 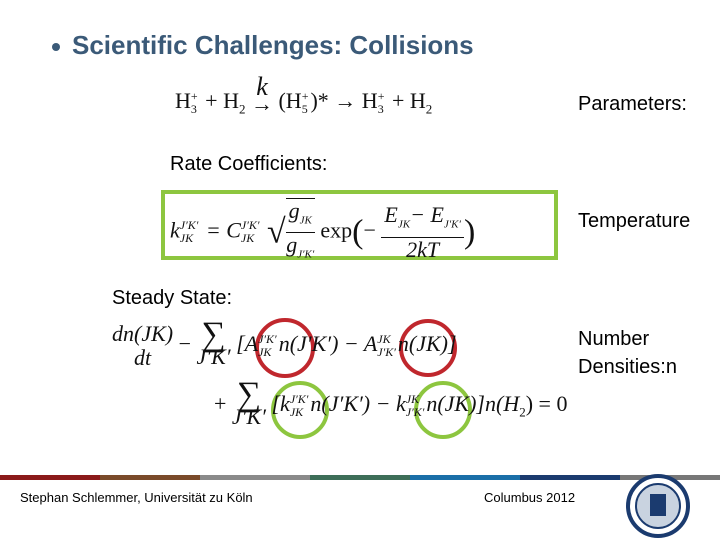 What do you see at coordinates (423, 249) in the screenshot?
I see `eq-text: 2kT` at bounding box center [423, 249].